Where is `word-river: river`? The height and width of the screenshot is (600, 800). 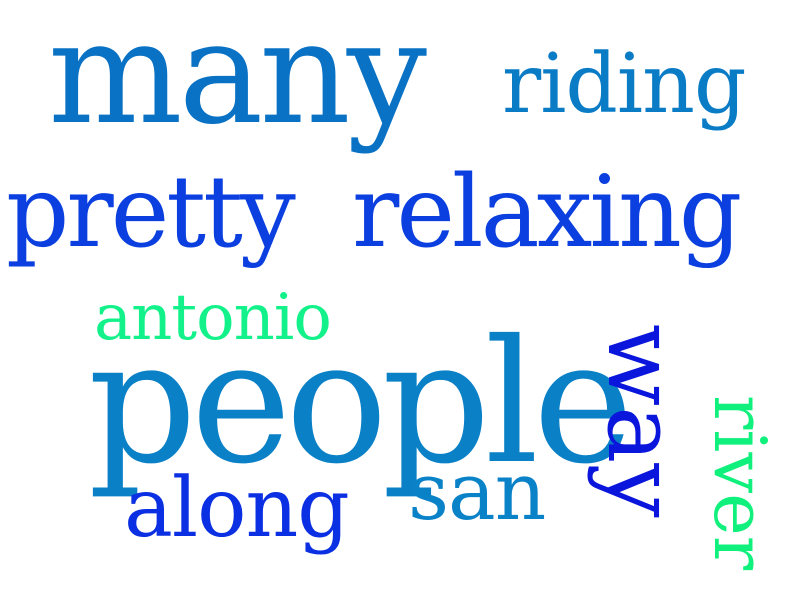 word-river: river is located at coordinates (740, 483).